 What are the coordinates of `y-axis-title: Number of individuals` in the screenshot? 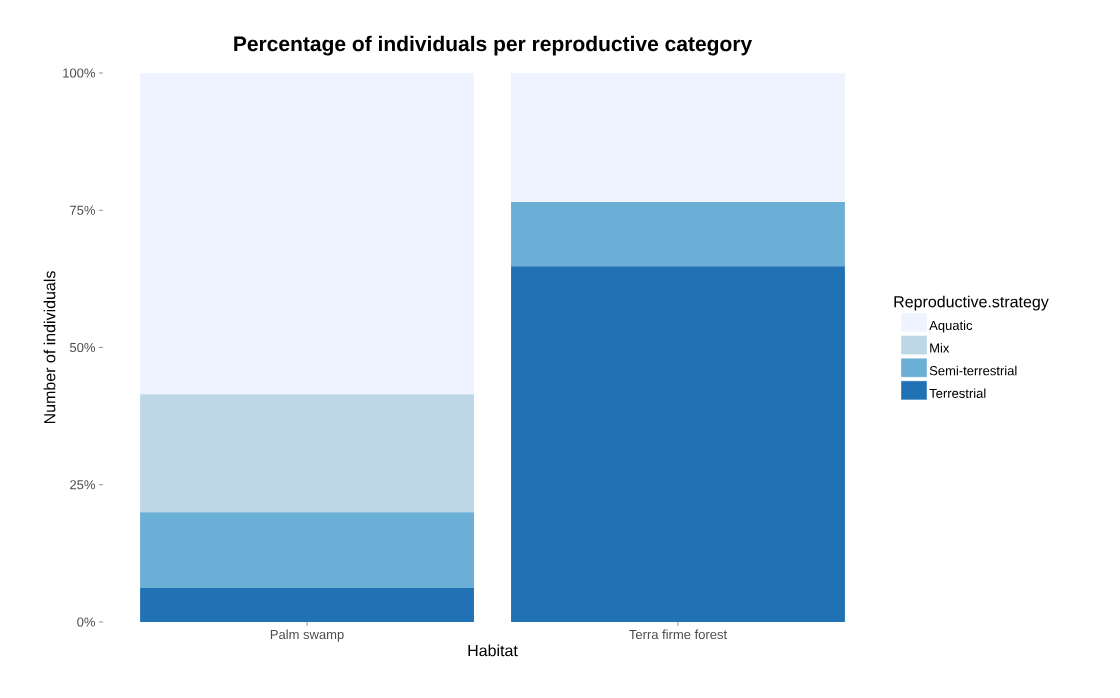 It's located at (49, 347).